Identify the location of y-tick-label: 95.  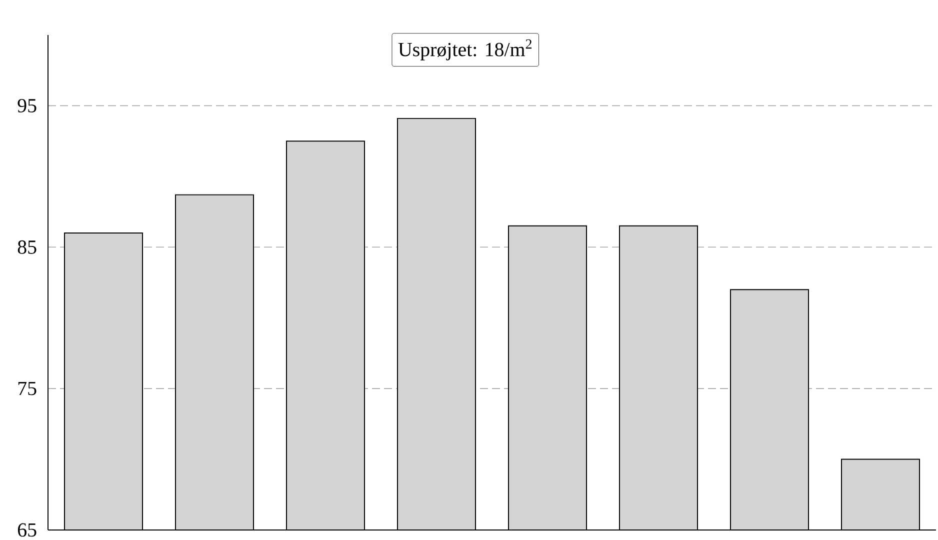
(27, 105).